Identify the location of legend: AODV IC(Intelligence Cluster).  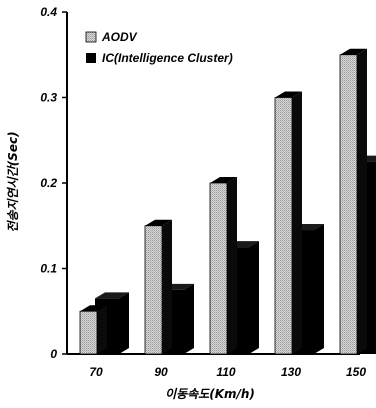
(159, 47).